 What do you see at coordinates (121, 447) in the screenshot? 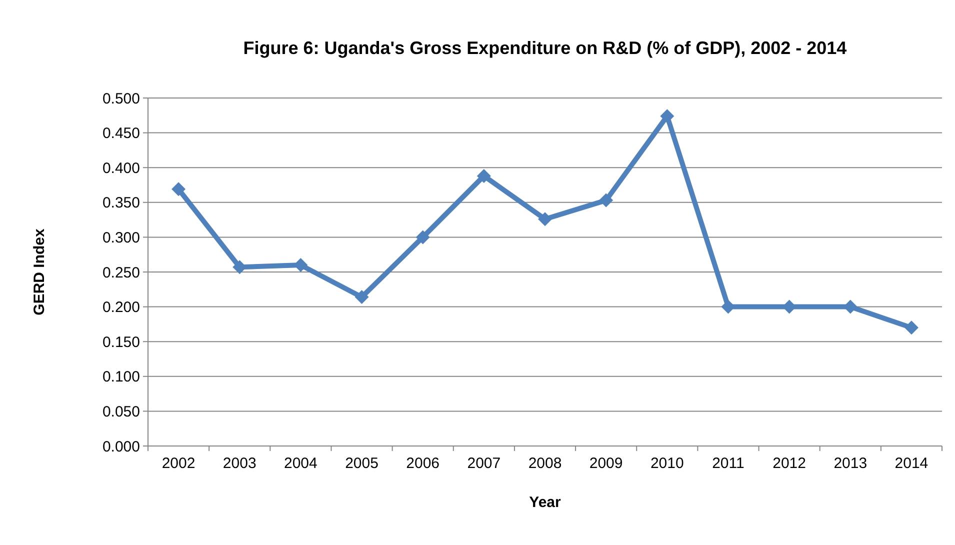
I see `y-tick-label: 0.000` at bounding box center [121, 447].